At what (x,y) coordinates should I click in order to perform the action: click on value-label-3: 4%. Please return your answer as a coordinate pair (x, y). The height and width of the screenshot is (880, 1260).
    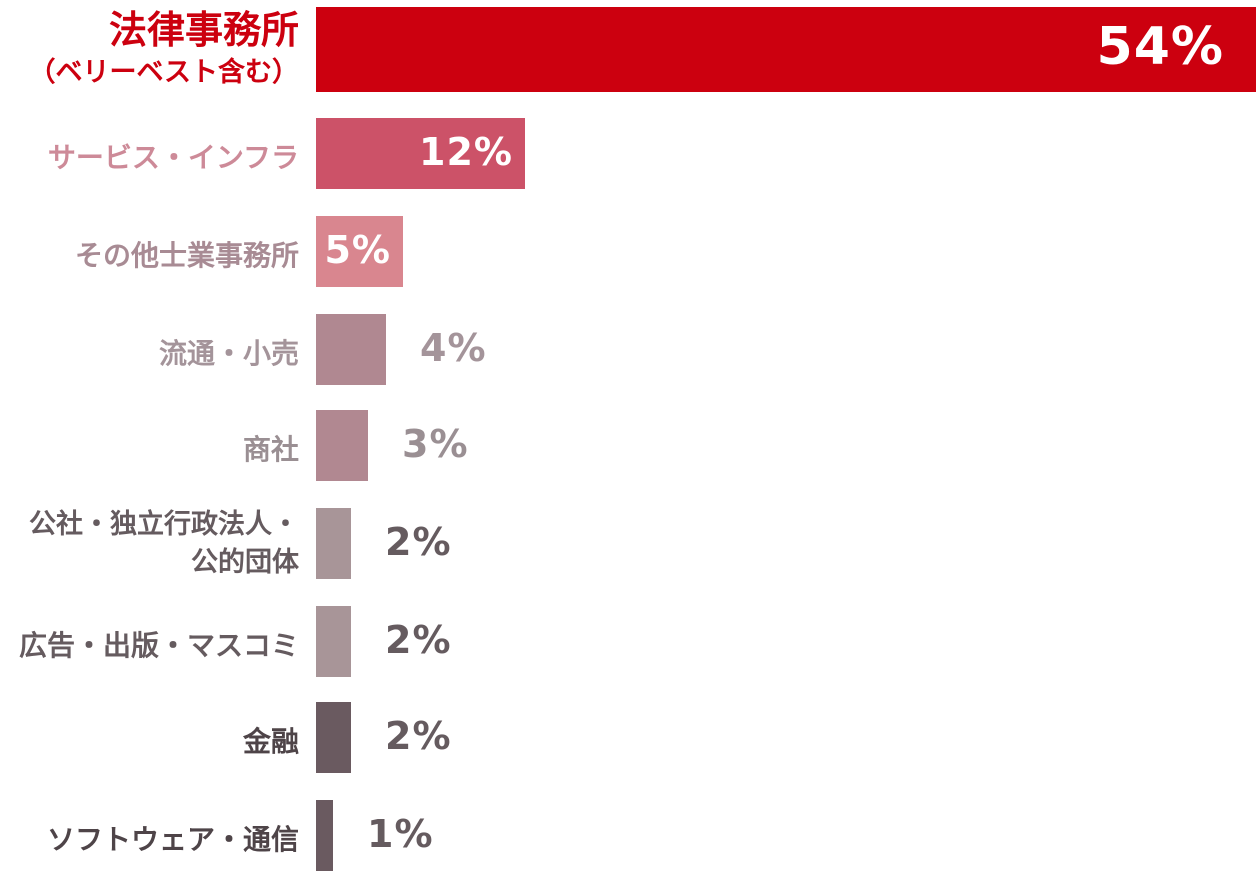
    Looking at the image, I should click on (453, 348).